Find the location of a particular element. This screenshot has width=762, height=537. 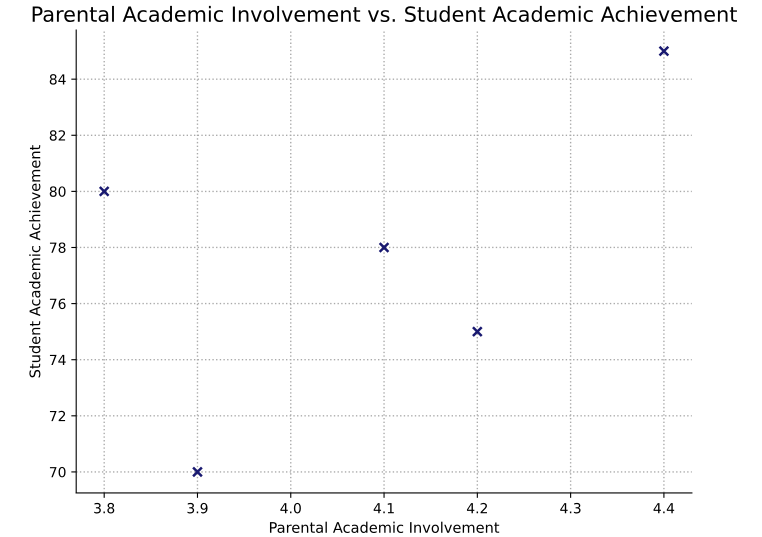

y-axis-title: Student Academic Achievement is located at coordinates (34, 261).